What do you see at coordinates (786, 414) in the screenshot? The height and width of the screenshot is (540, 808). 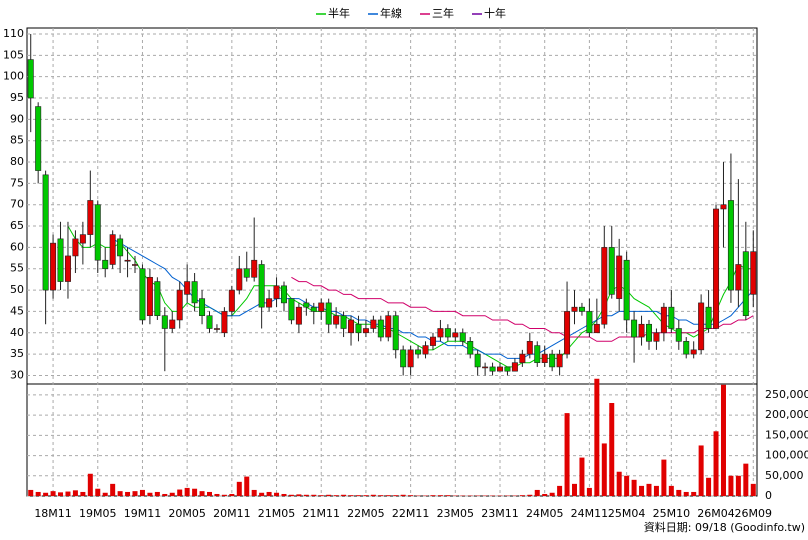 I see `y2-tick-label: 200,000` at bounding box center [786, 414].